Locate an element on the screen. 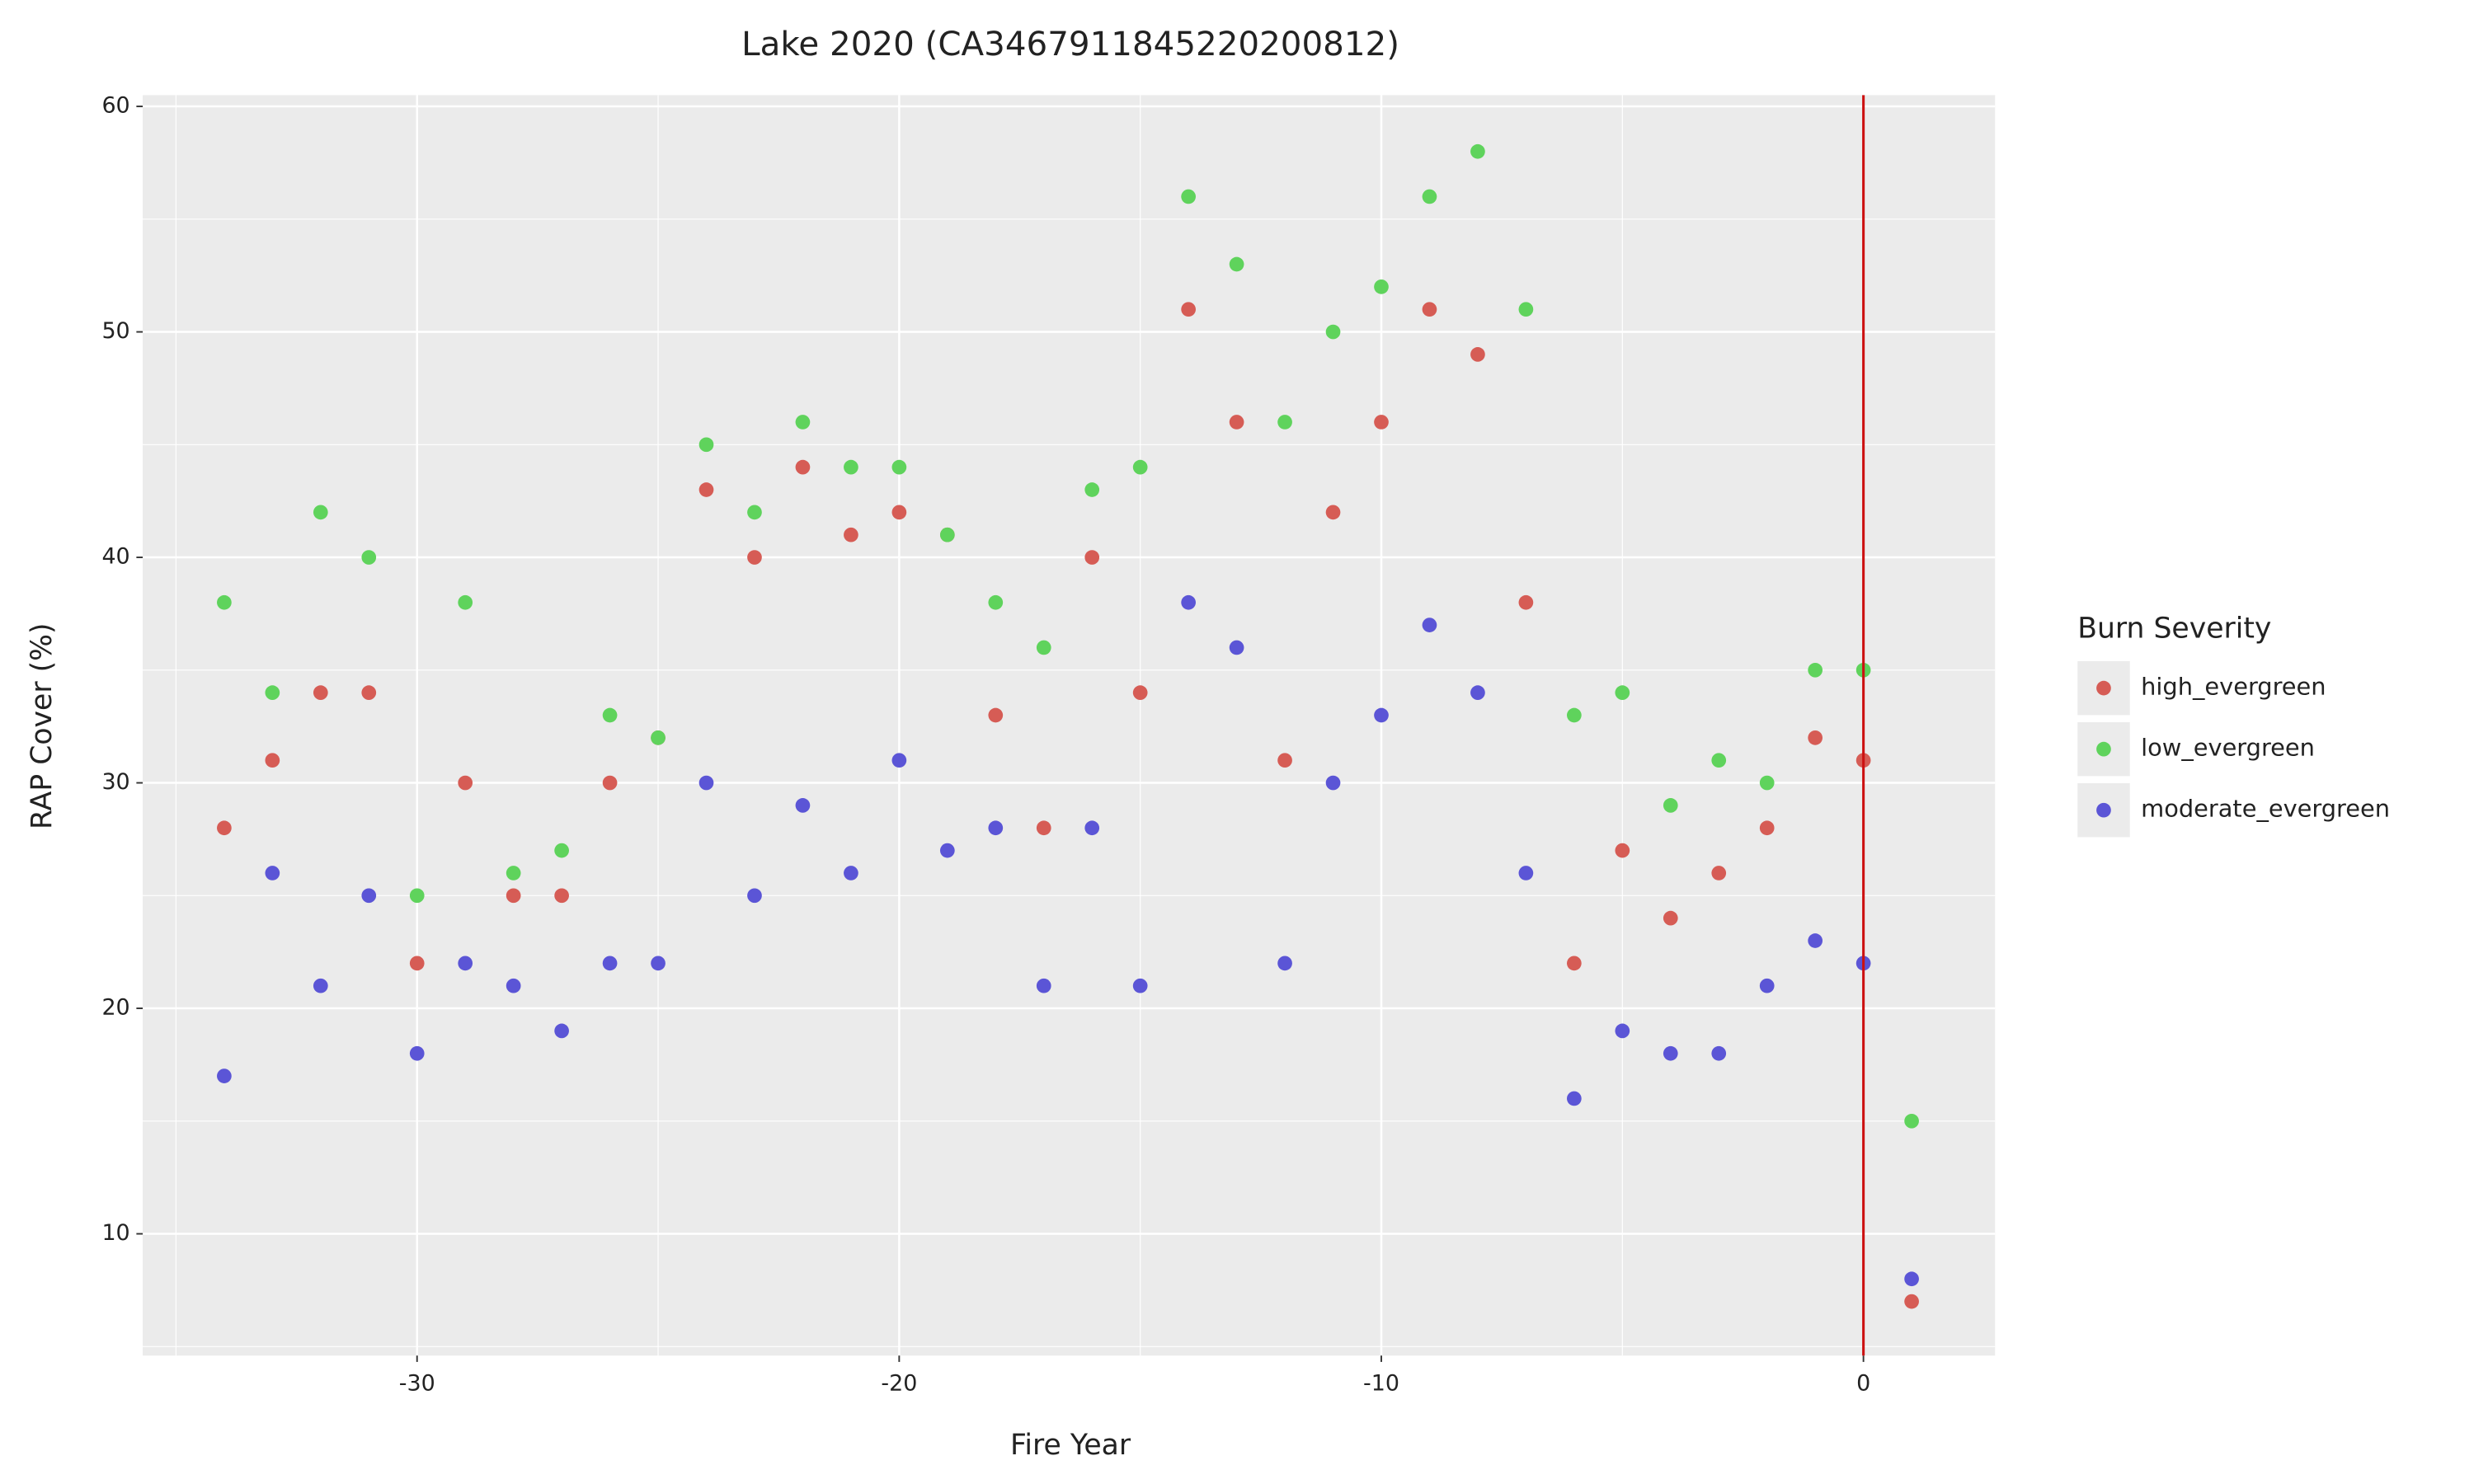  chart-title: Lake 2020 (CA3467911845220200812) is located at coordinates (1070, 44).